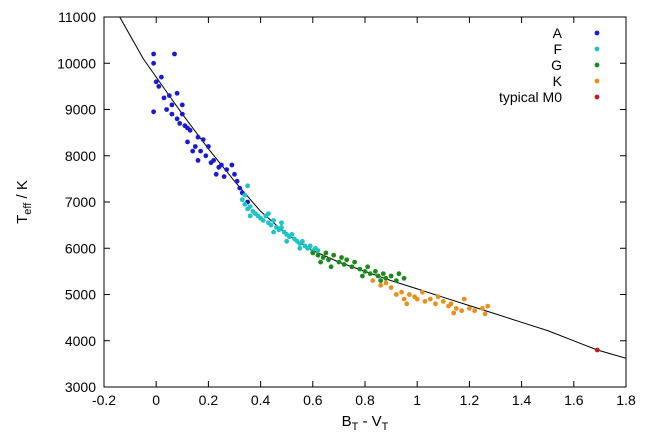 The height and width of the screenshot is (434, 647). Describe the element at coordinates (209, 400) in the screenshot. I see `x-tick-label: 0.2` at that location.